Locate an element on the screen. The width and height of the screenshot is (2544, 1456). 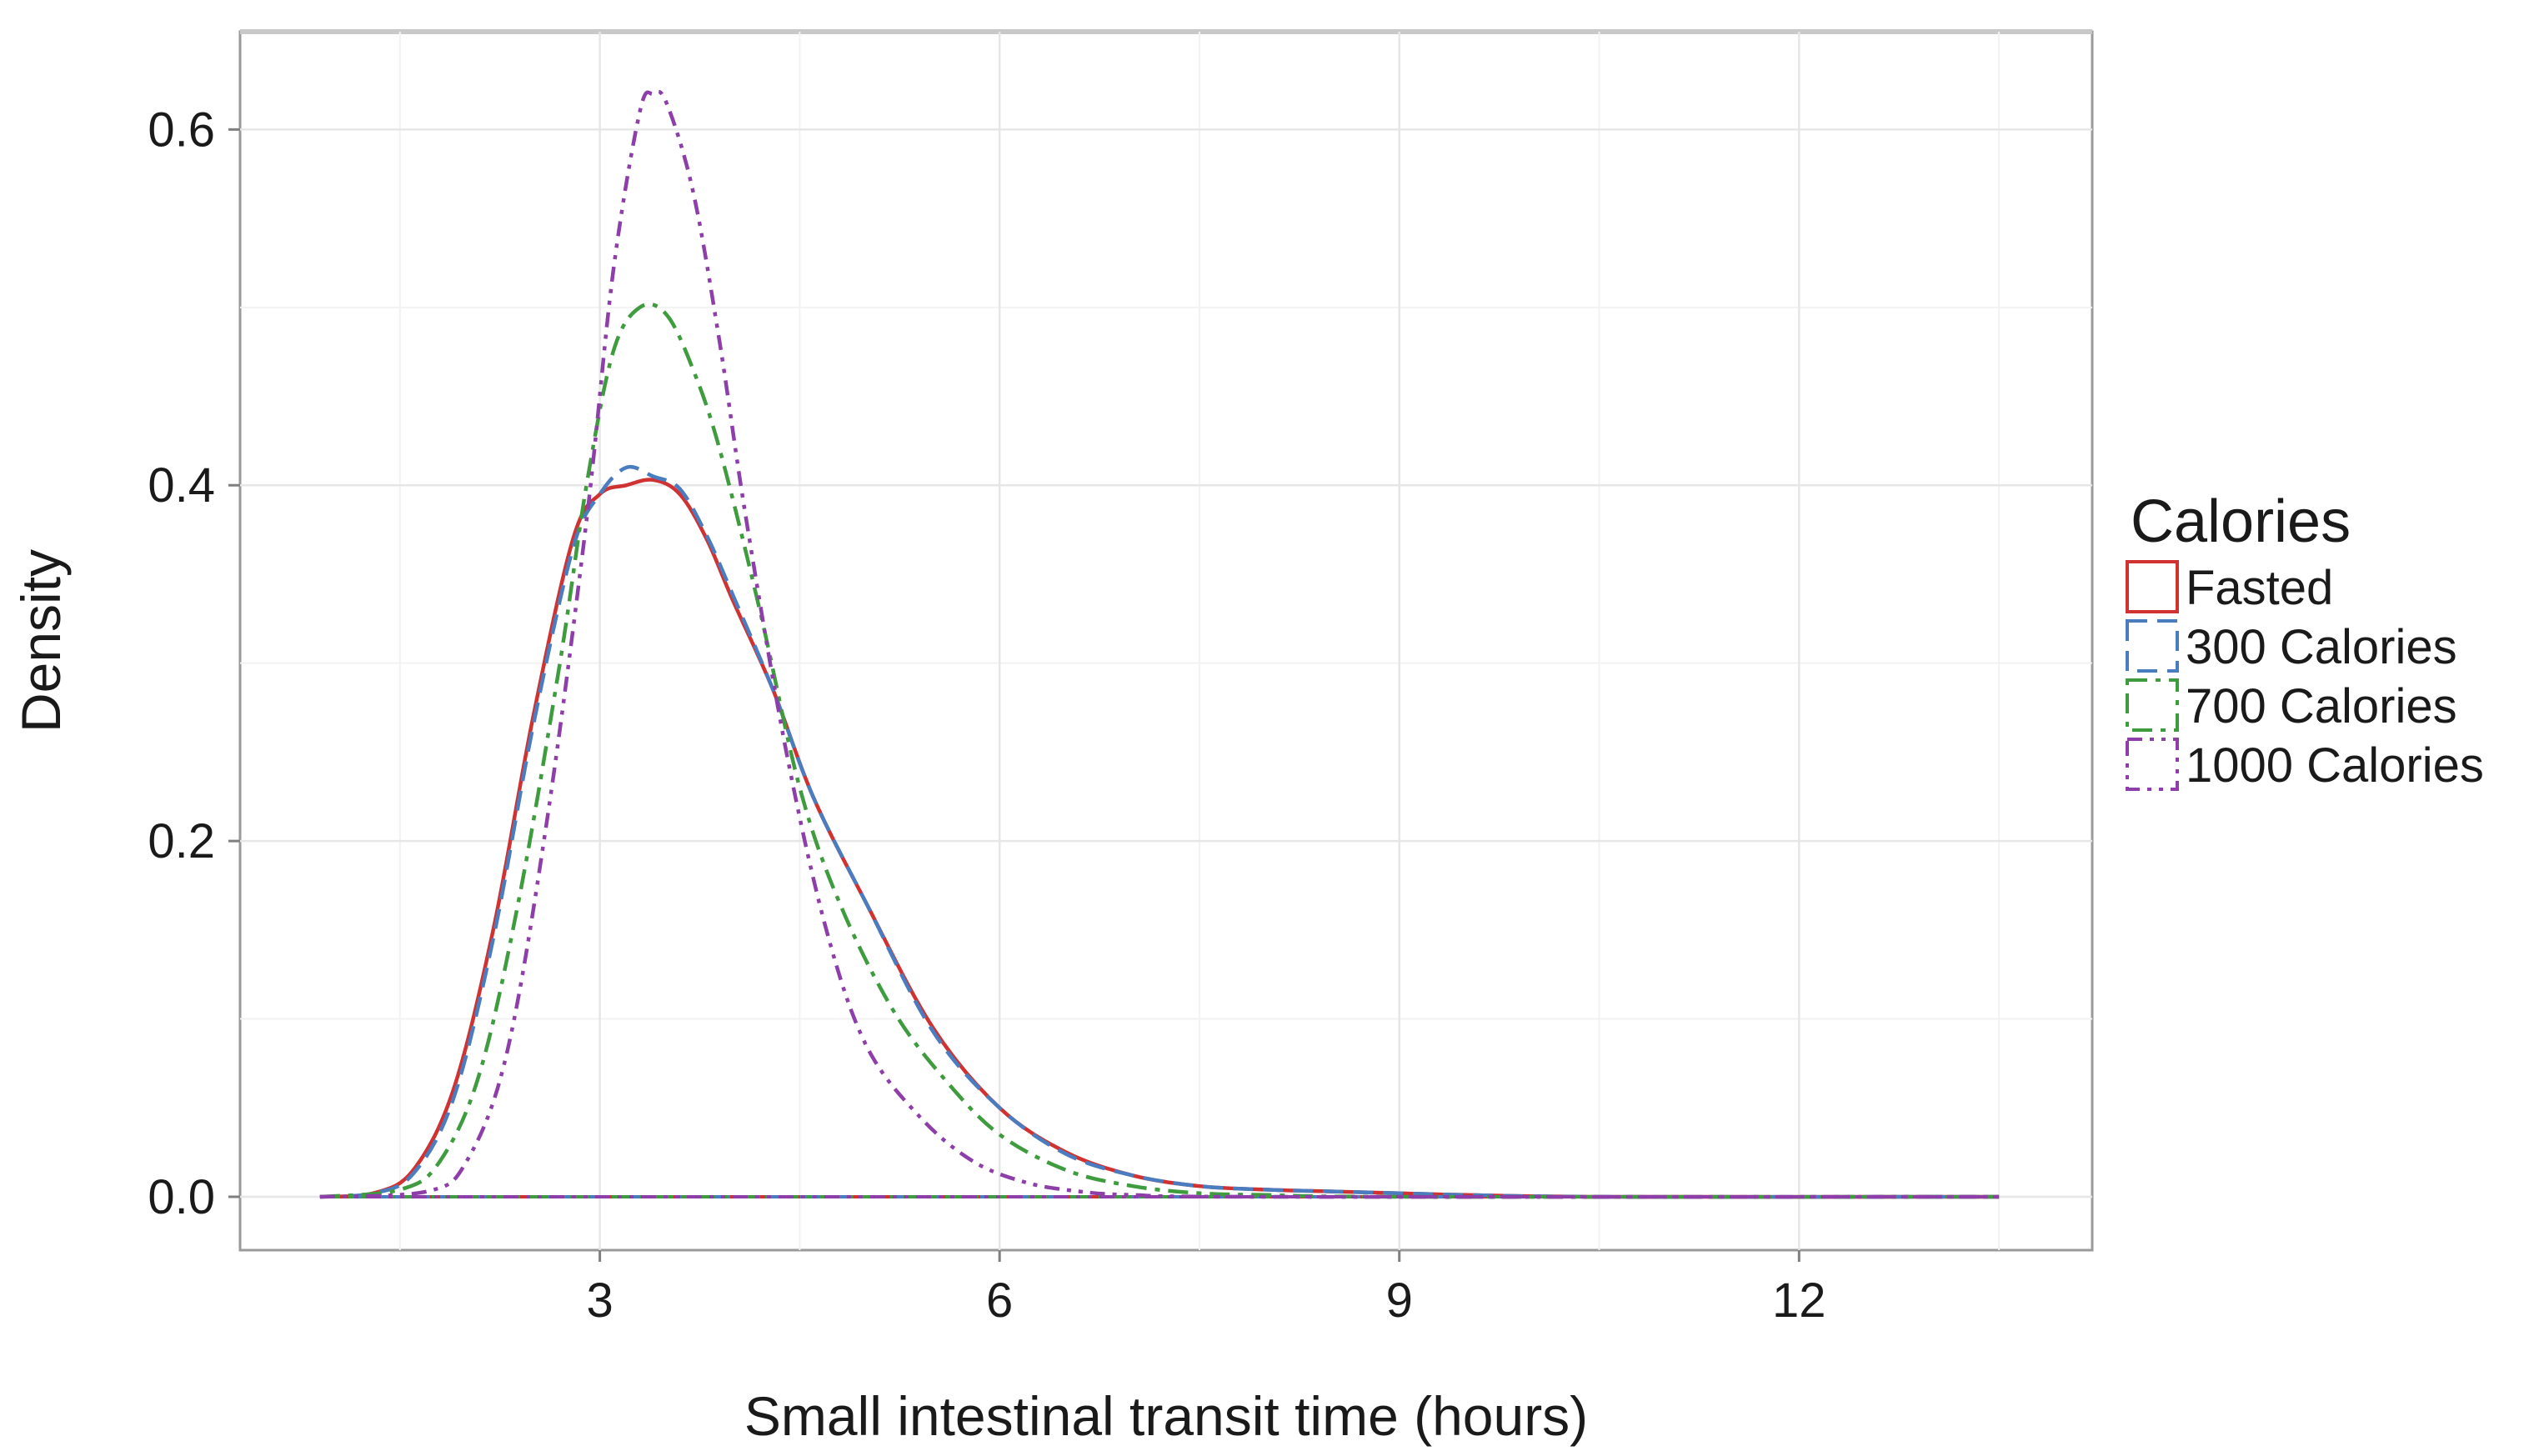
legend-label-1000-calories: 1000 Calories is located at coordinates (2335, 765).